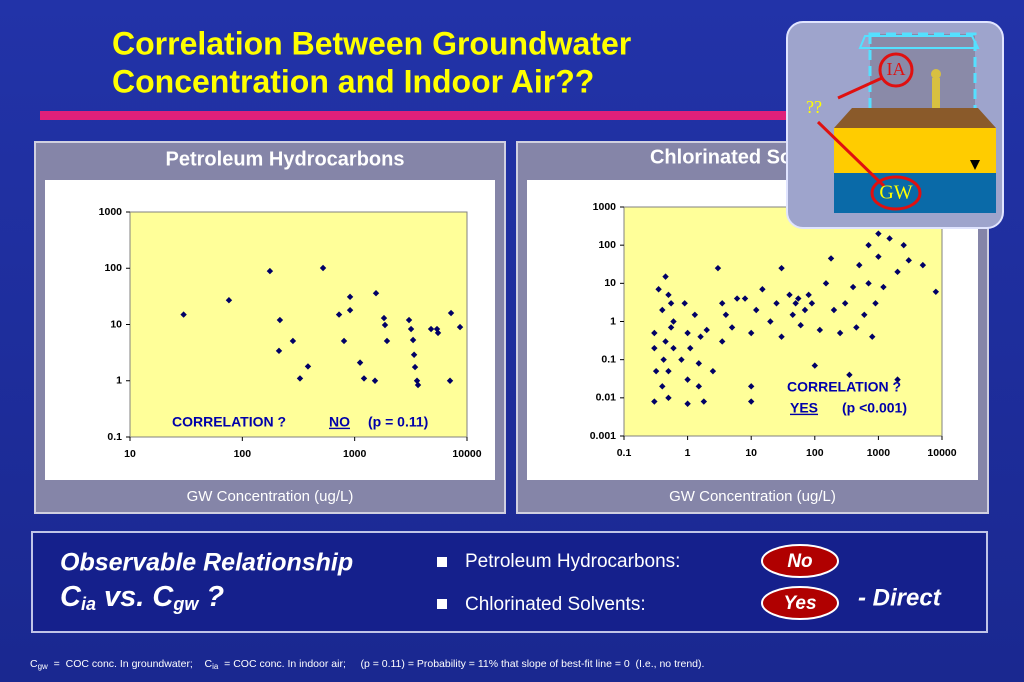 The image size is (1024, 682). I want to click on annotation: NO, so click(339, 422).